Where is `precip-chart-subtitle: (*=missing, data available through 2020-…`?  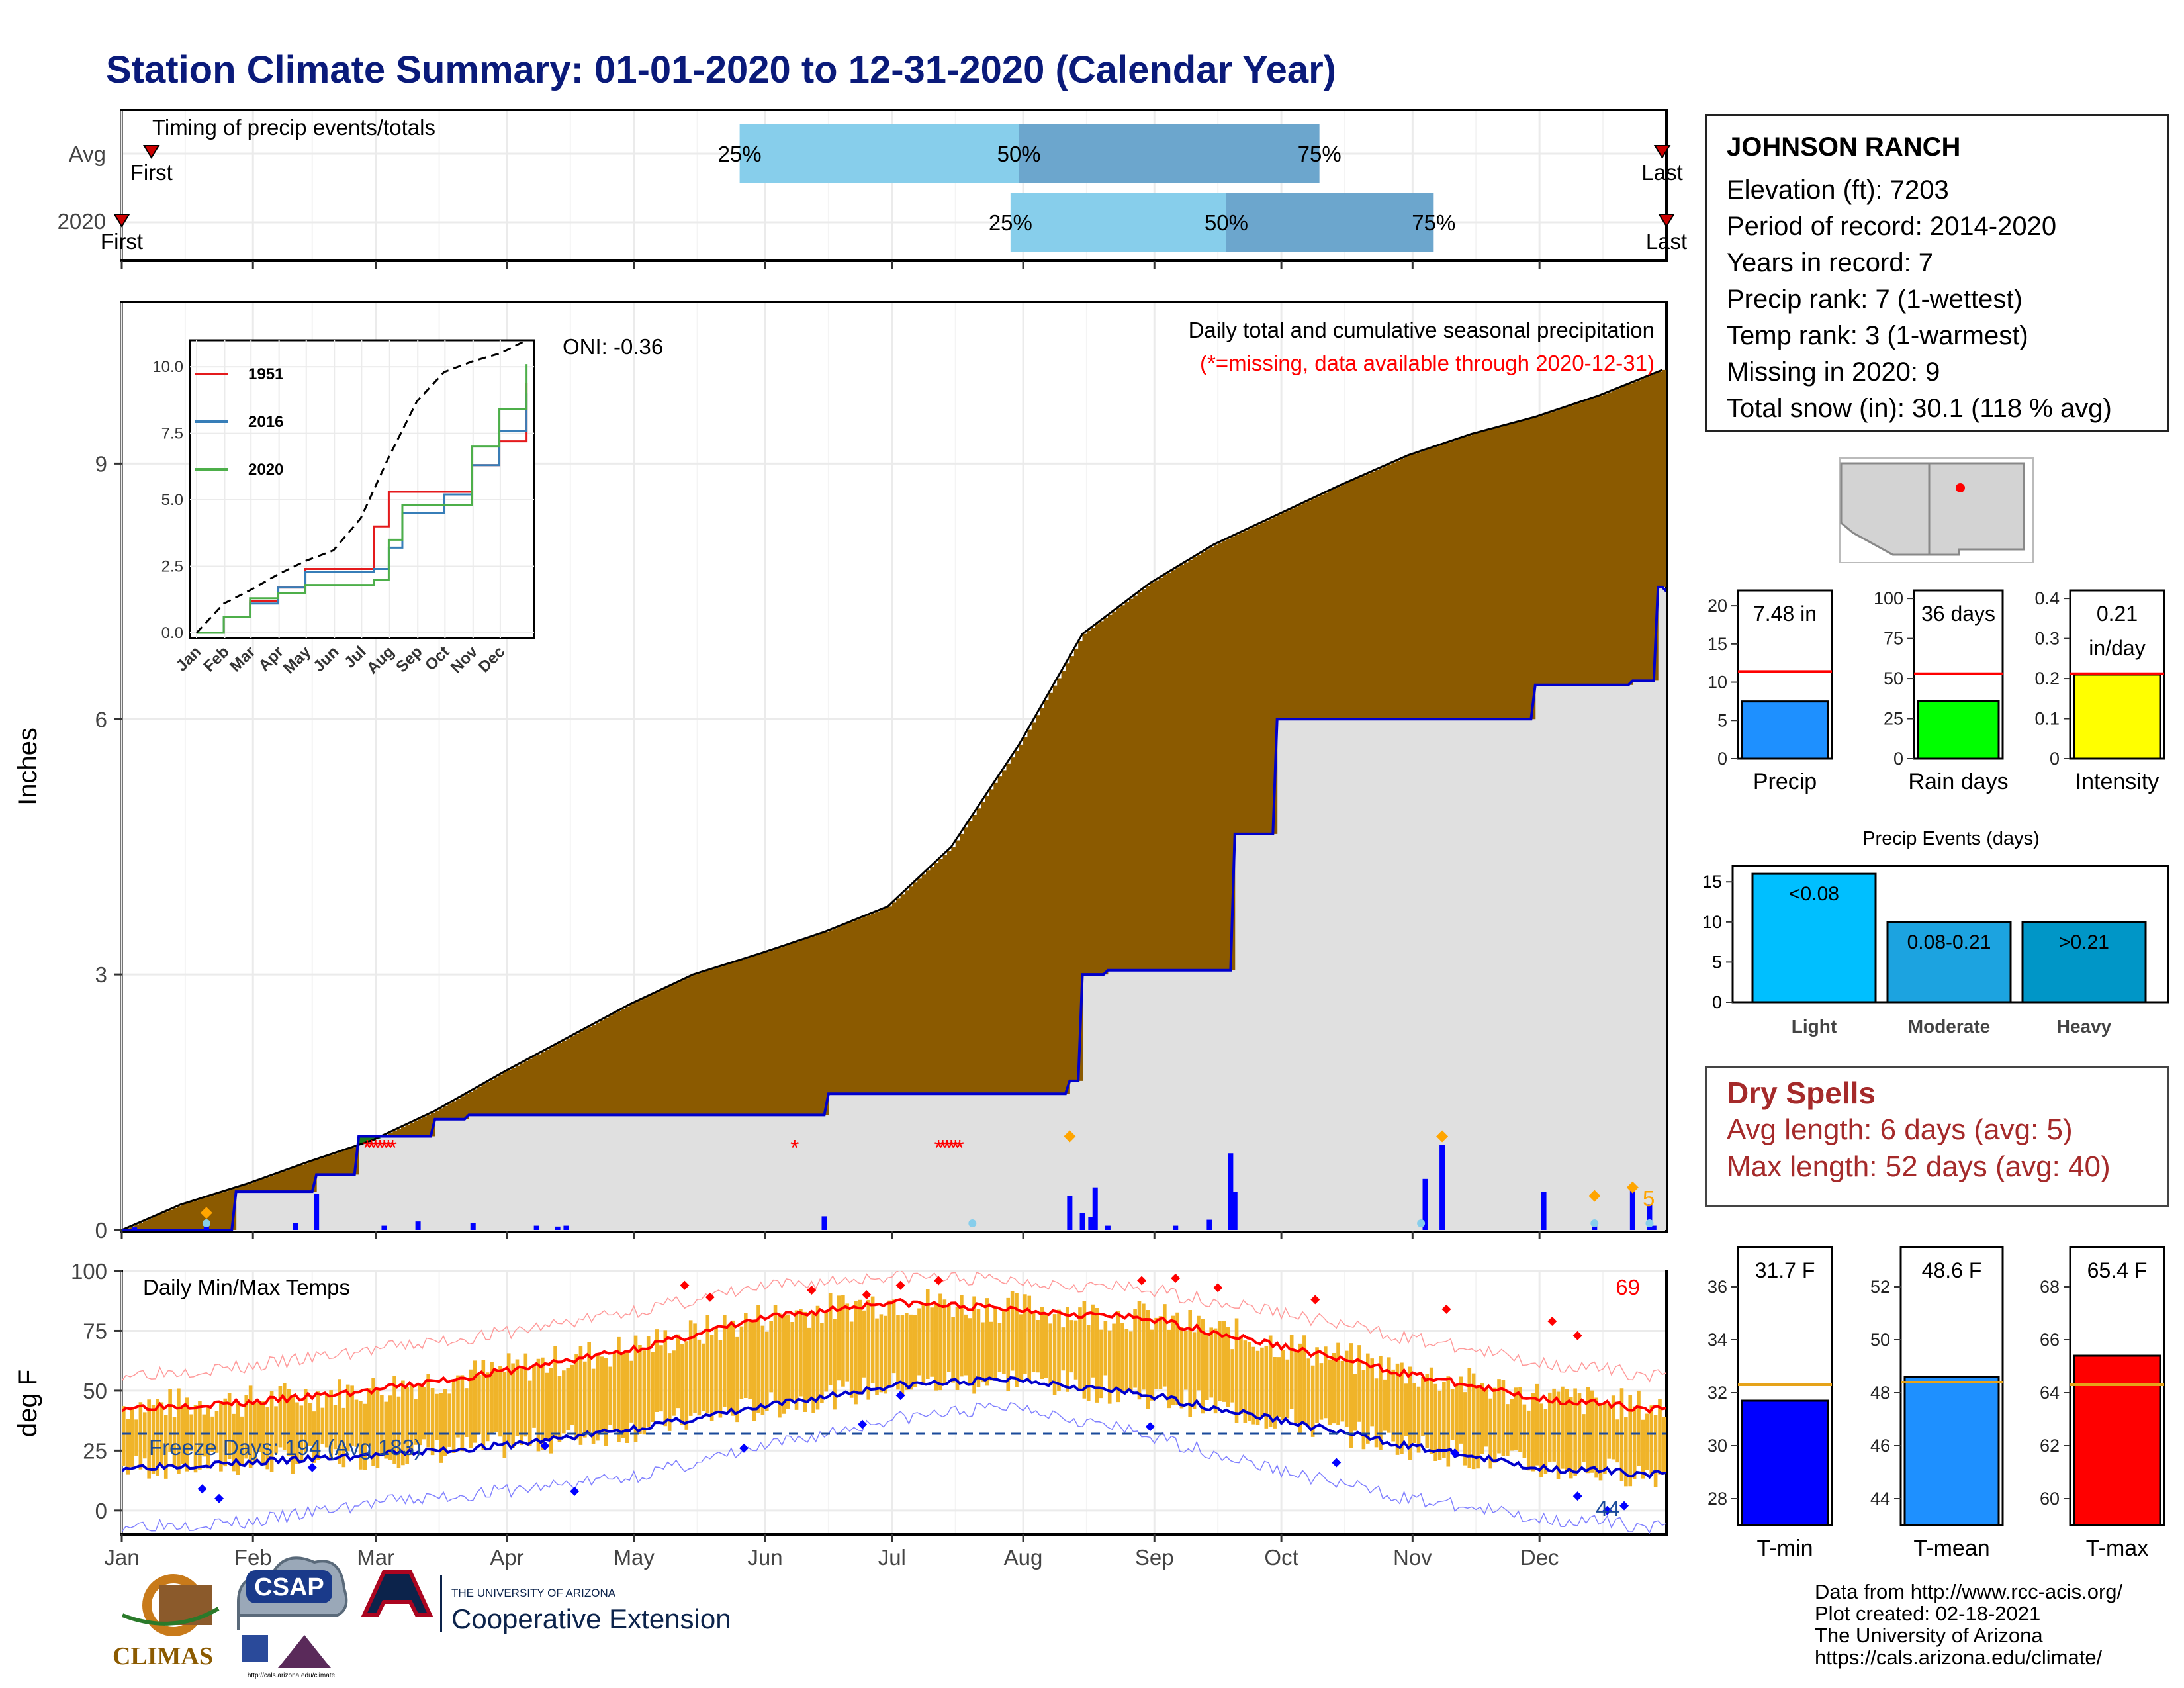 precip-chart-subtitle: (*=missing, data available through 2020-… is located at coordinates (1427, 363).